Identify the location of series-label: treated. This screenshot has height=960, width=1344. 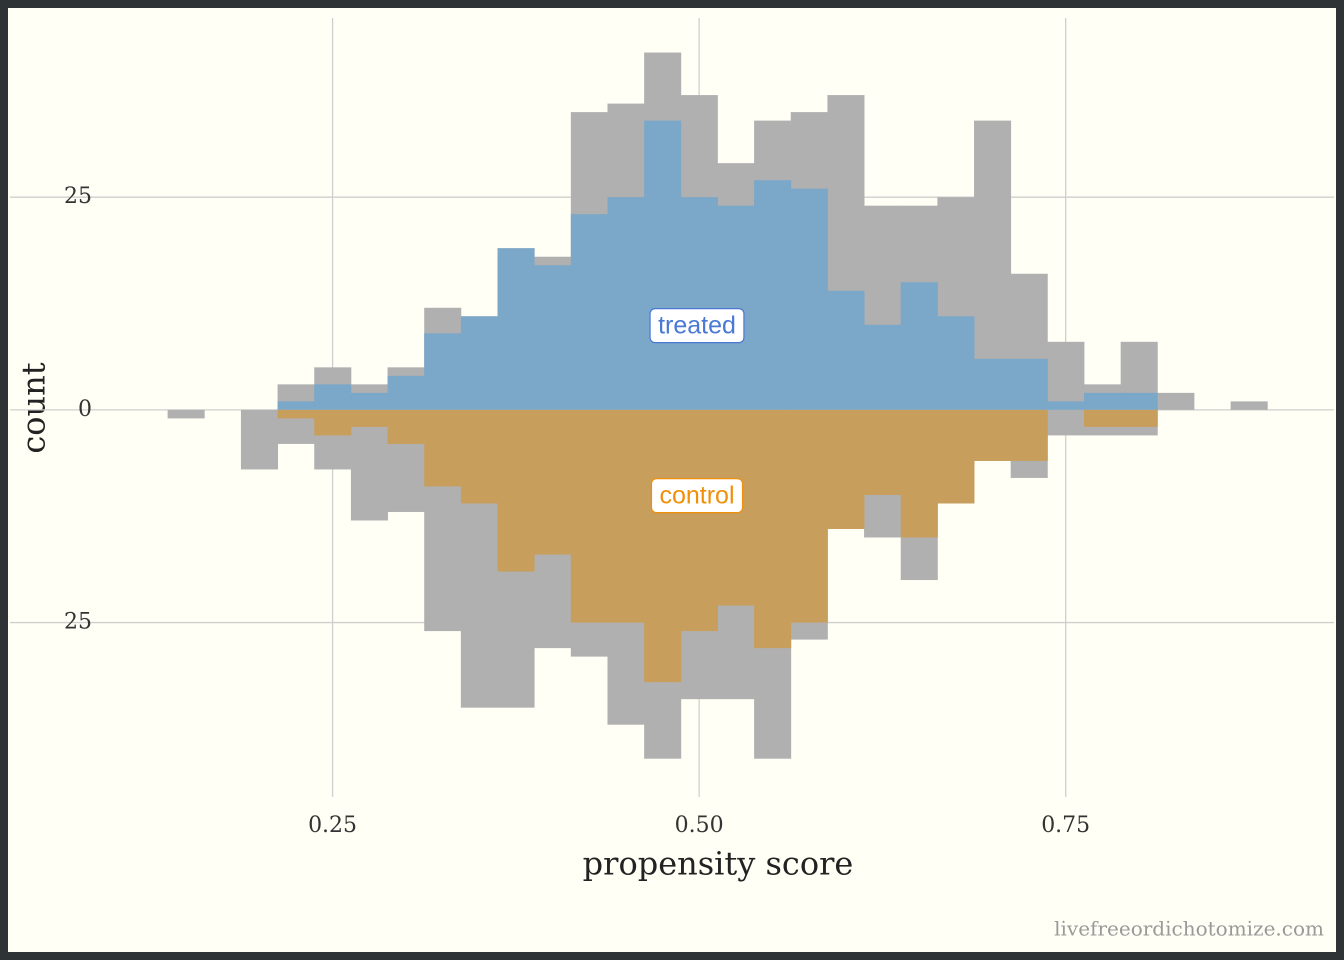
(697, 326).